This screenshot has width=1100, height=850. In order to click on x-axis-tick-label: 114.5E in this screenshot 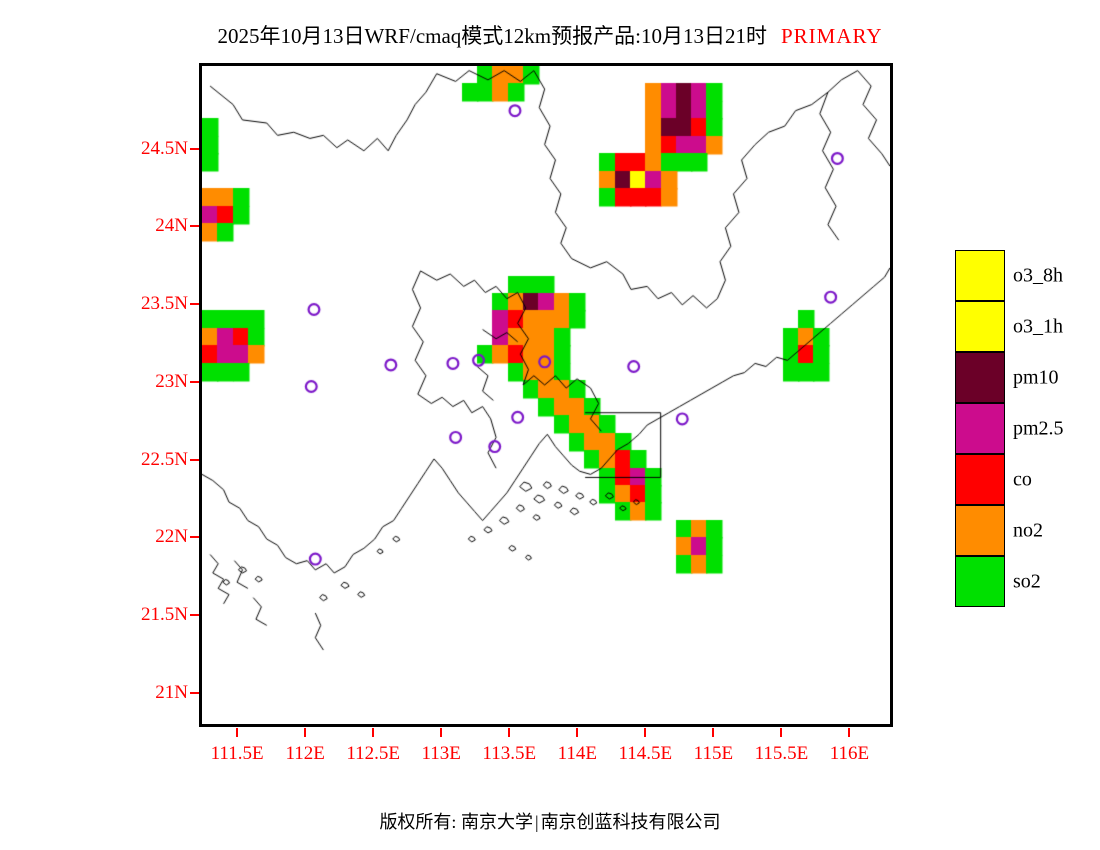, I will do `click(645, 753)`.